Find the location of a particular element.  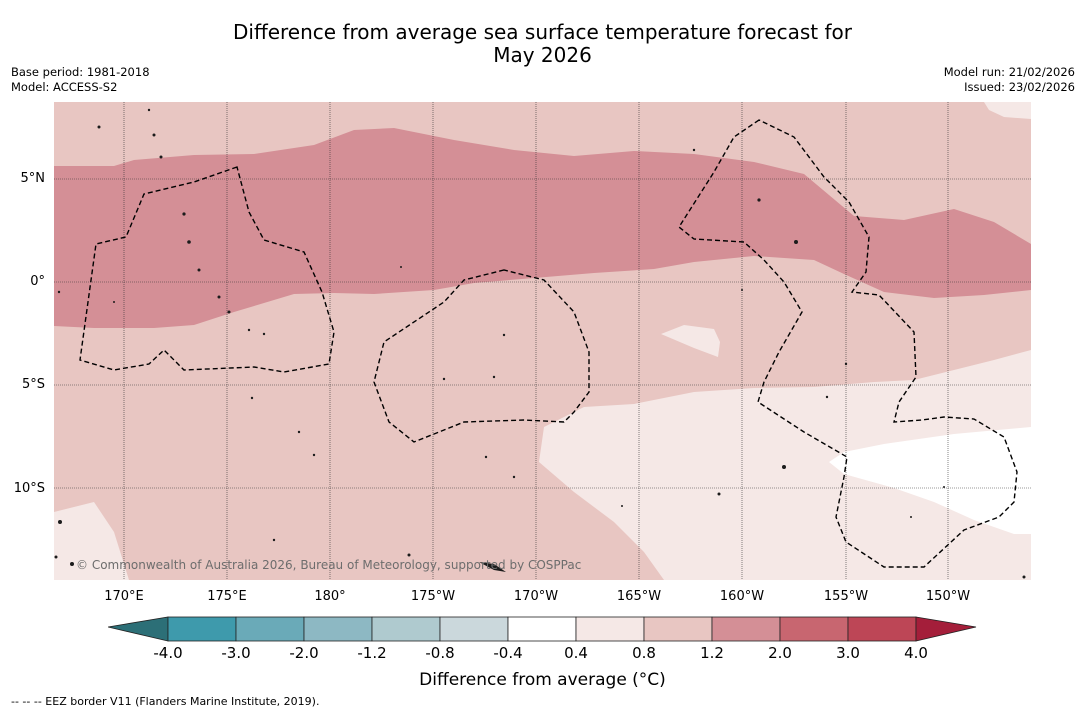

band-neutral is located at coordinates (930, 480).